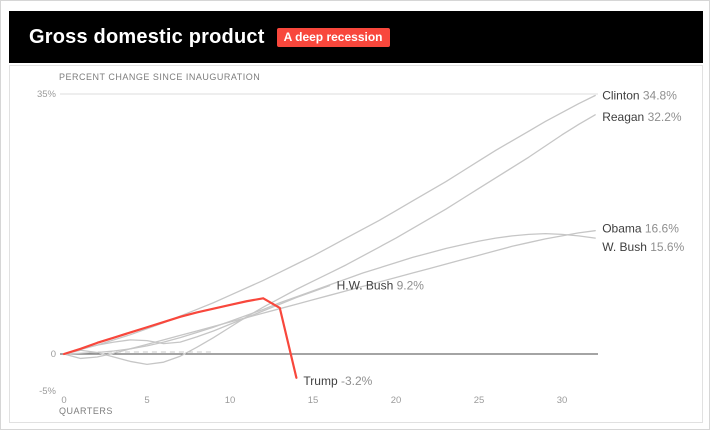  Describe the element at coordinates (396, 400) in the screenshot. I see `x-tick-label: 20` at that location.